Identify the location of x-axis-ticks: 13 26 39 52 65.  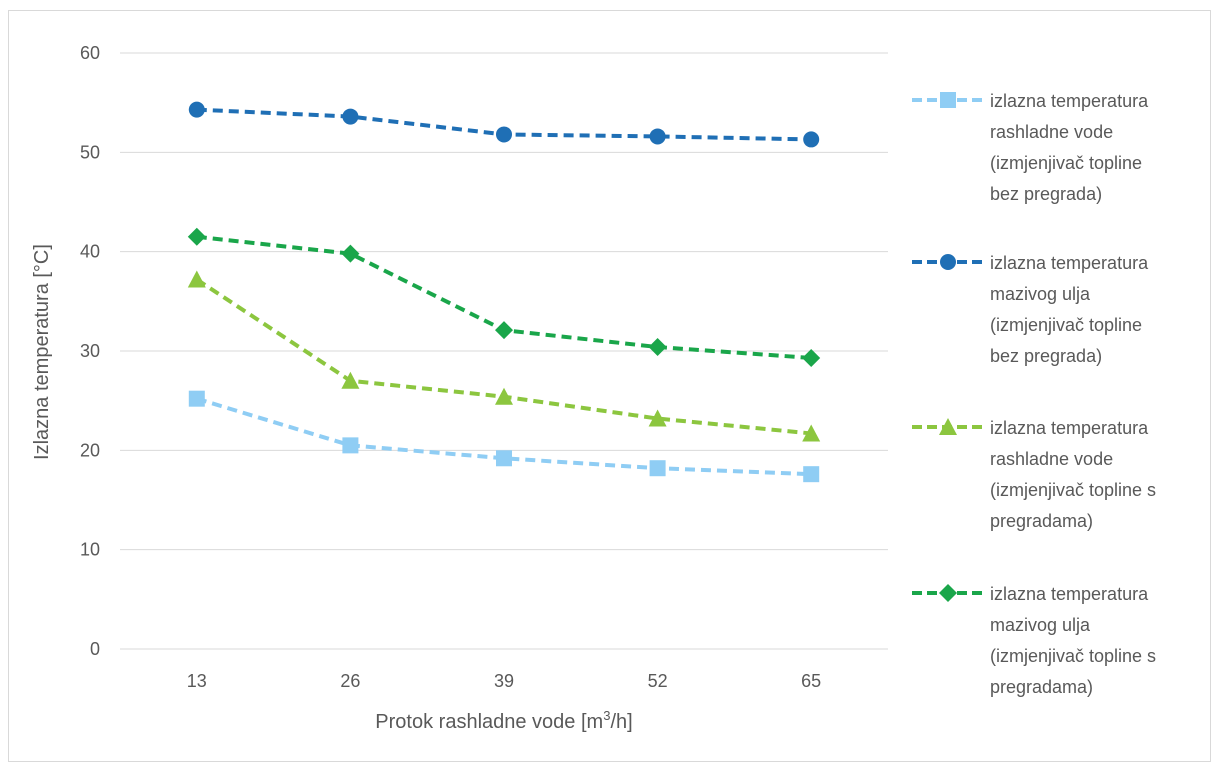
(504, 681).